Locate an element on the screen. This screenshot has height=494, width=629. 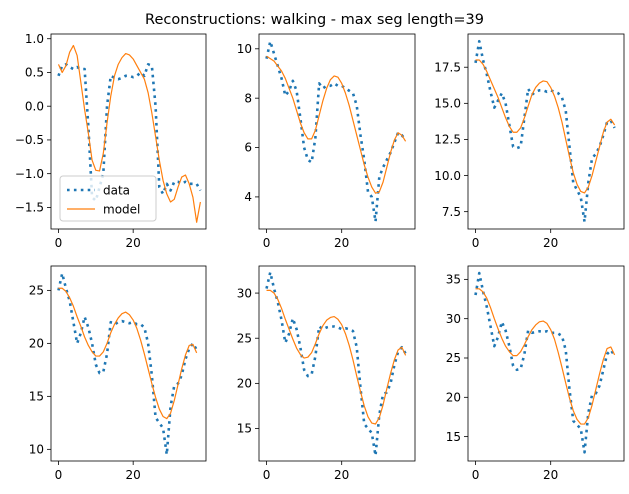
y-tick-label: 0.0 is located at coordinates (34, 106).